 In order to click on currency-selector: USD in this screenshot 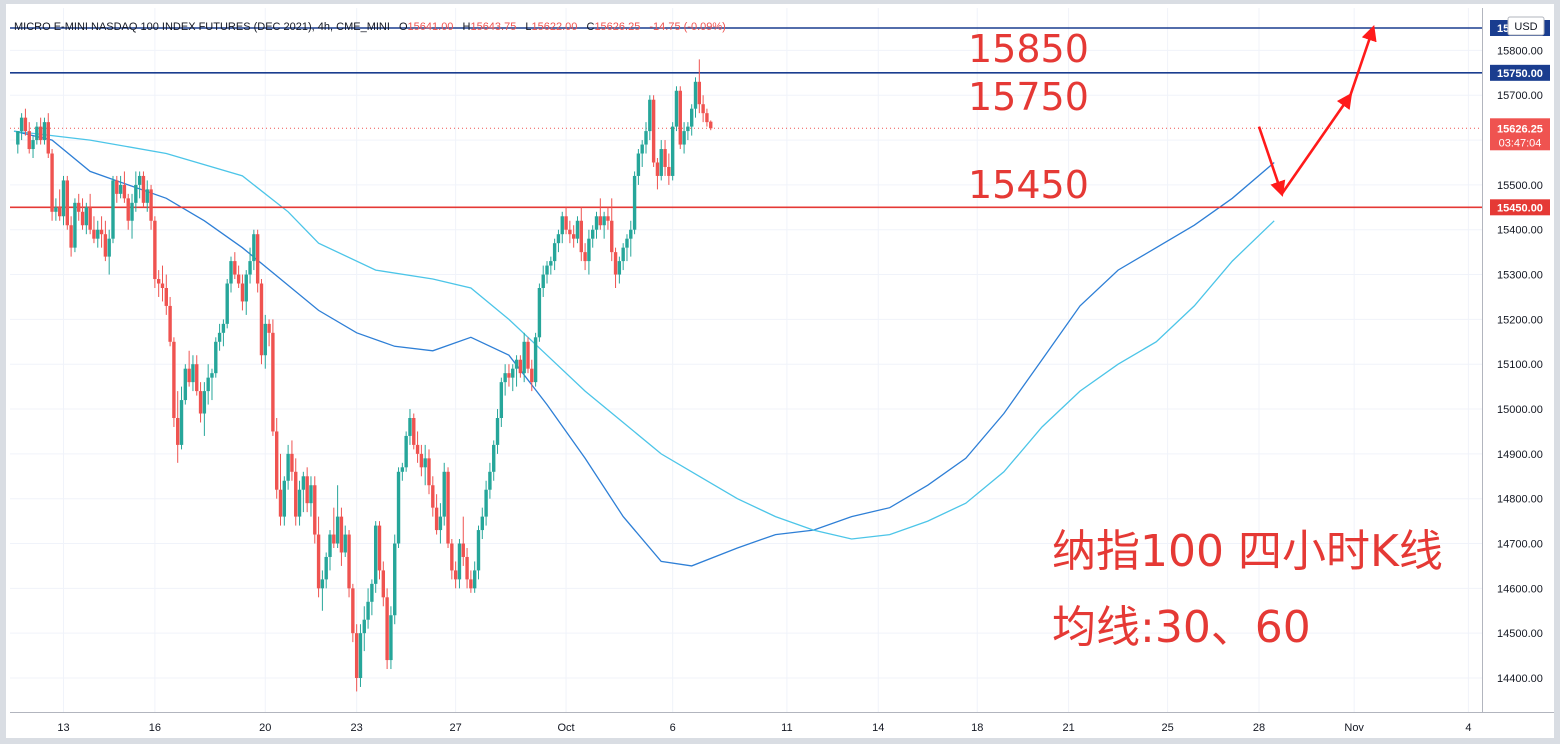, I will do `click(1526, 26)`.